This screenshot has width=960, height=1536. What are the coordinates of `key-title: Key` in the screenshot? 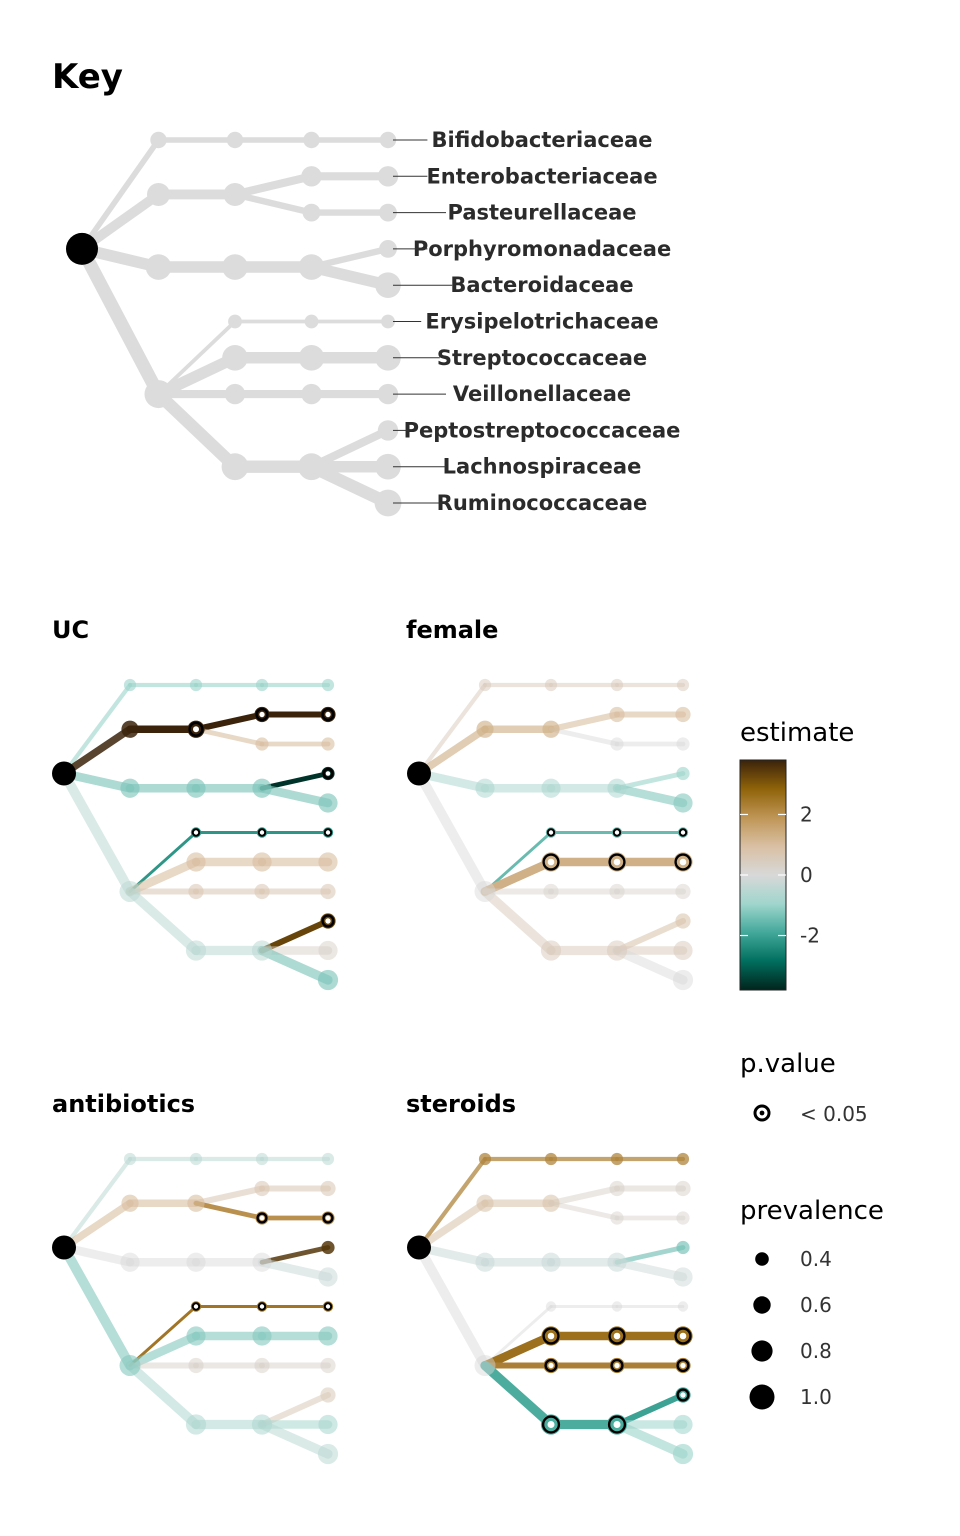 It's located at (87, 77).